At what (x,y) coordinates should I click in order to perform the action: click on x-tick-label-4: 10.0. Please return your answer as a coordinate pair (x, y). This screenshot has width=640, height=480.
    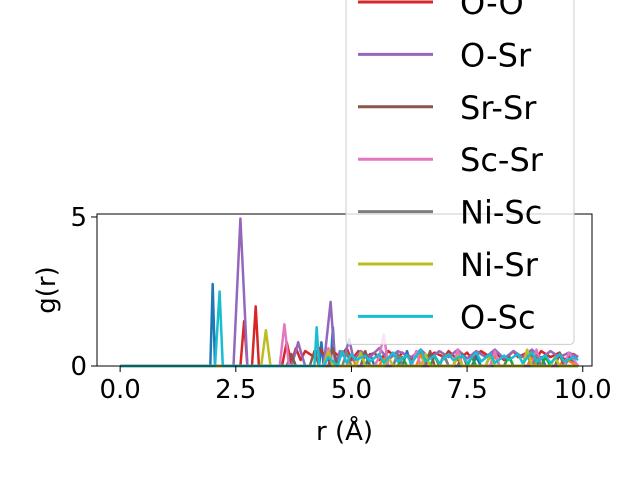
    Looking at the image, I should click on (583, 390).